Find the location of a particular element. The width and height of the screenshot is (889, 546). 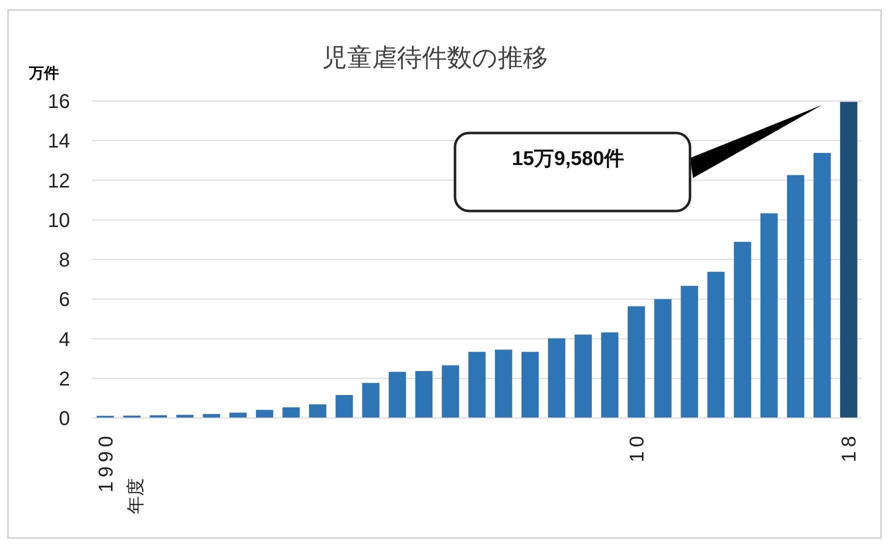

y-tick-label: 0 is located at coordinates (64, 419).